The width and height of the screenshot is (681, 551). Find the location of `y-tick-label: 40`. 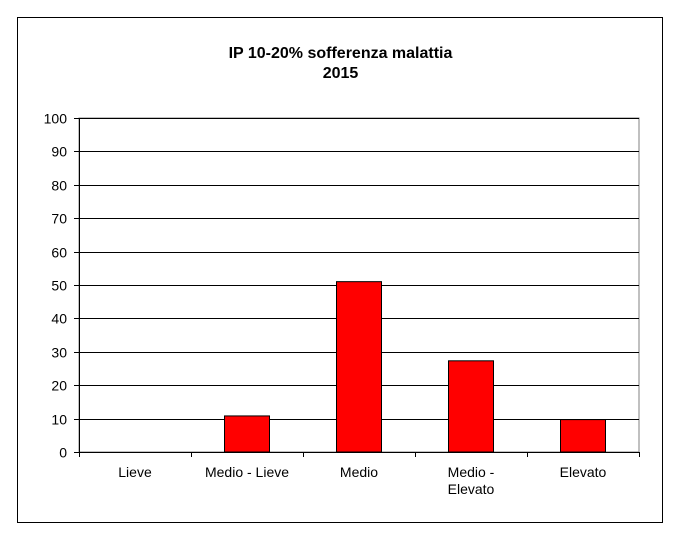

y-tick-label: 40 is located at coordinates (59, 319).